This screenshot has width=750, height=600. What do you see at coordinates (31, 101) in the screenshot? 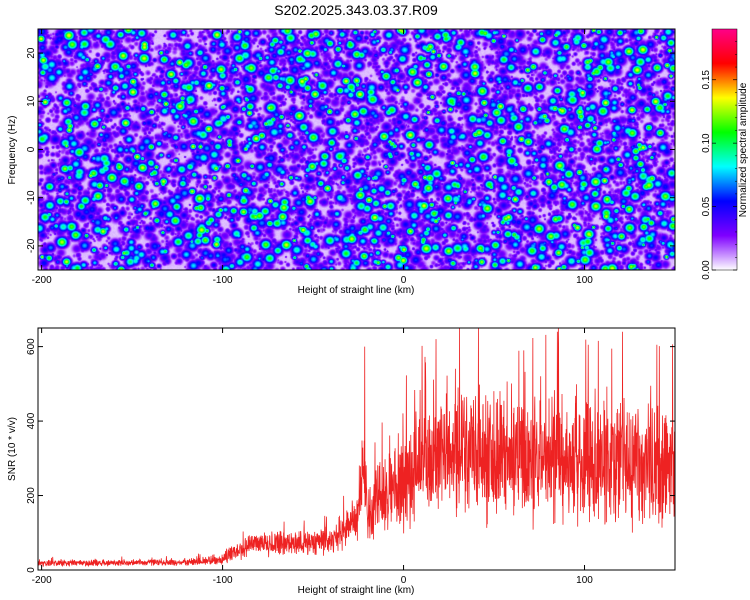
I see `y-tick-label: 10` at bounding box center [31, 101].